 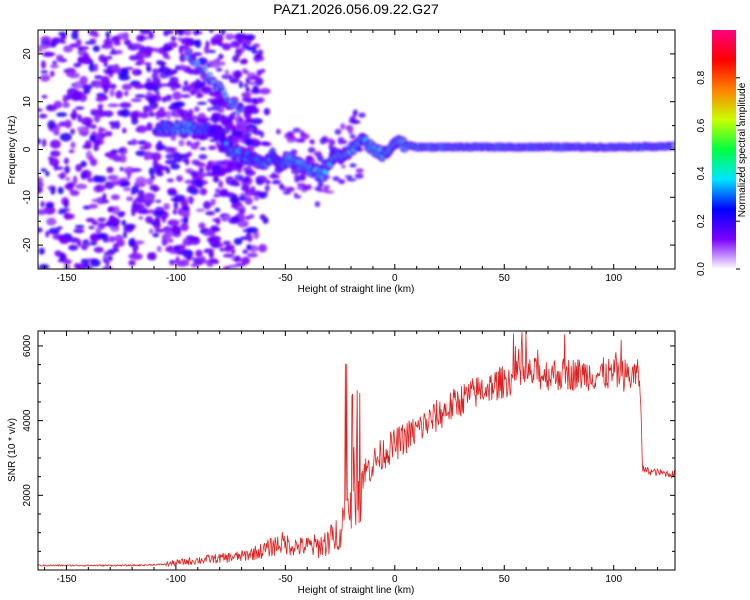 I want to click on snr-x-tick-label: 50, so click(x=505, y=579).